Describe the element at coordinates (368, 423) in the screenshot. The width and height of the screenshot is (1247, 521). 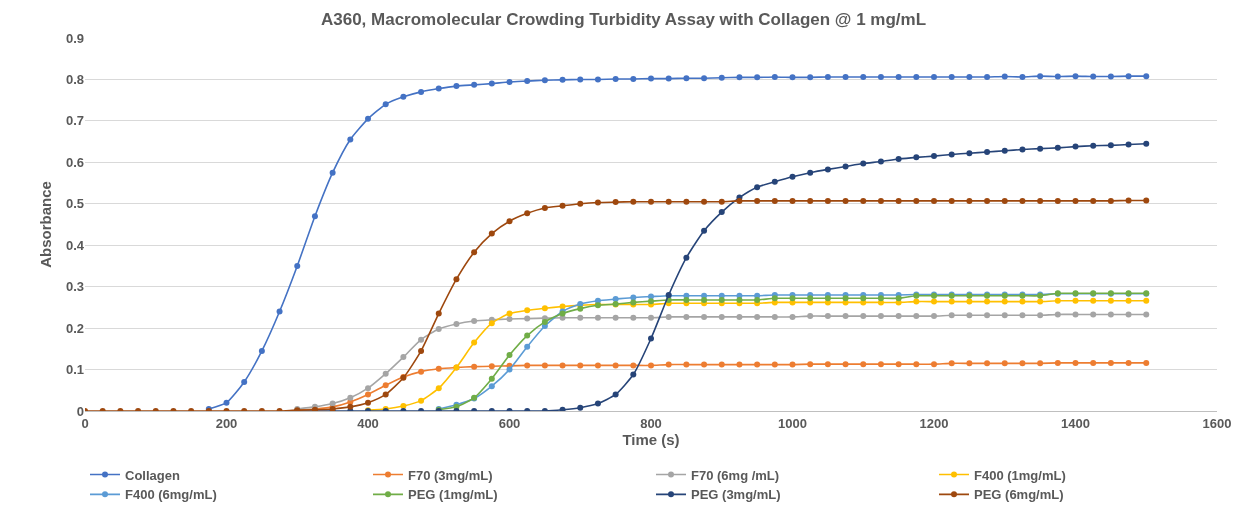
I see `x-tick-label: 400` at that location.